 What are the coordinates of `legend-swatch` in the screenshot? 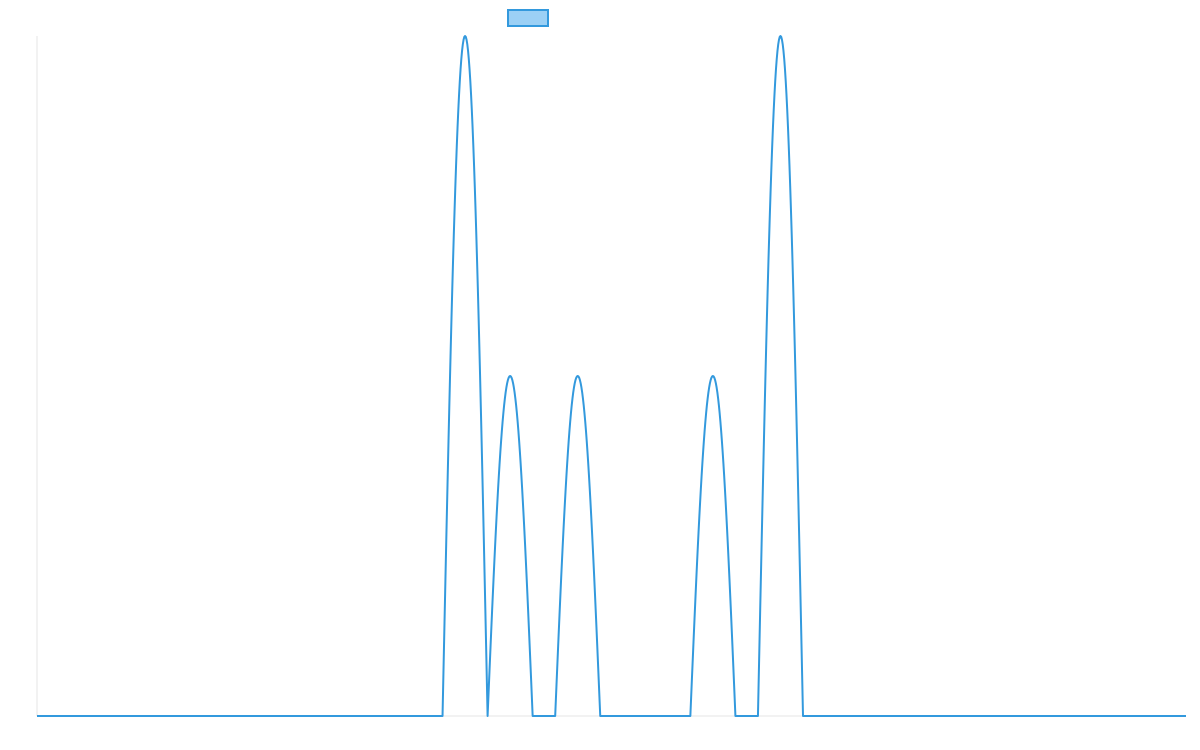 It's located at (528, 18).